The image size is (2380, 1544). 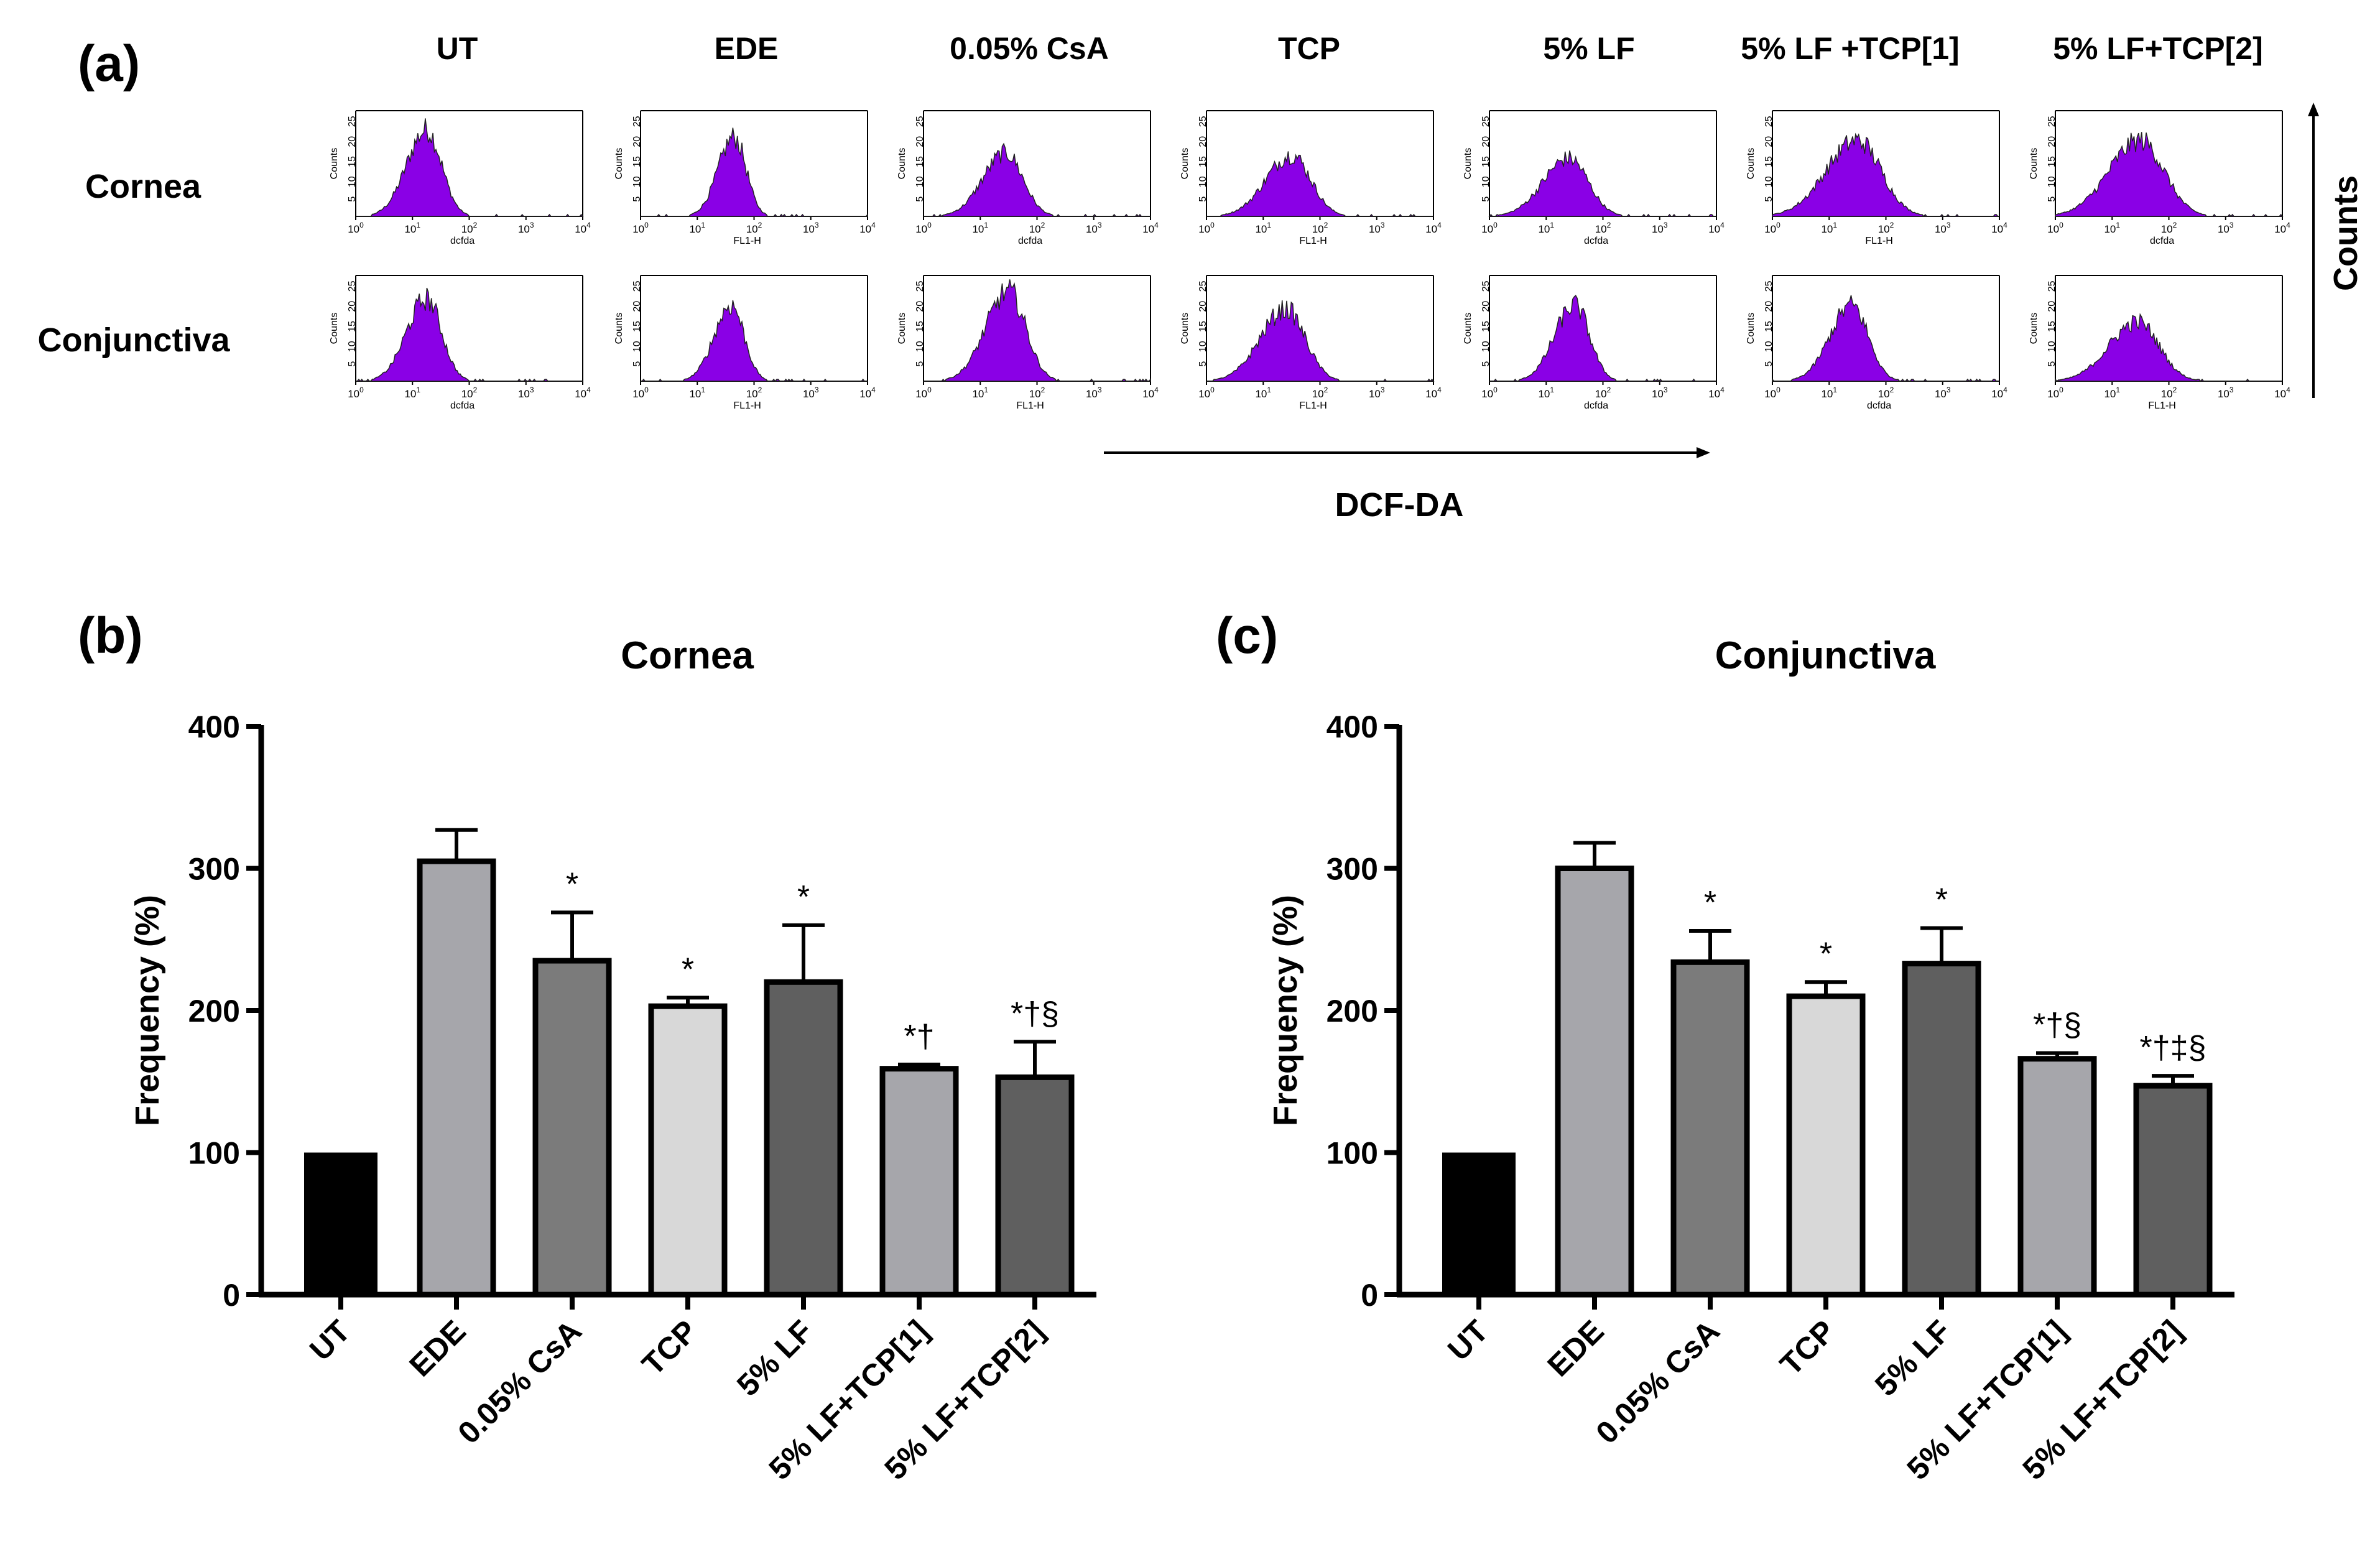 I want to click on x-tick-label: UT, so click(x=330, y=1340).